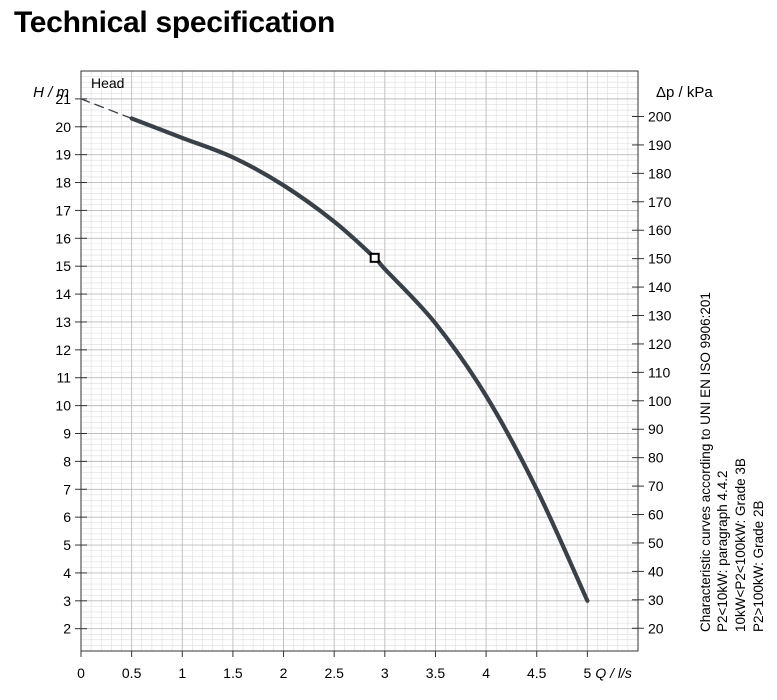 Image resolution: width=777 pixels, height=700 pixels. What do you see at coordinates (659, 372) in the screenshot?
I see `y2-tick-label: 110` at bounding box center [659, 372].